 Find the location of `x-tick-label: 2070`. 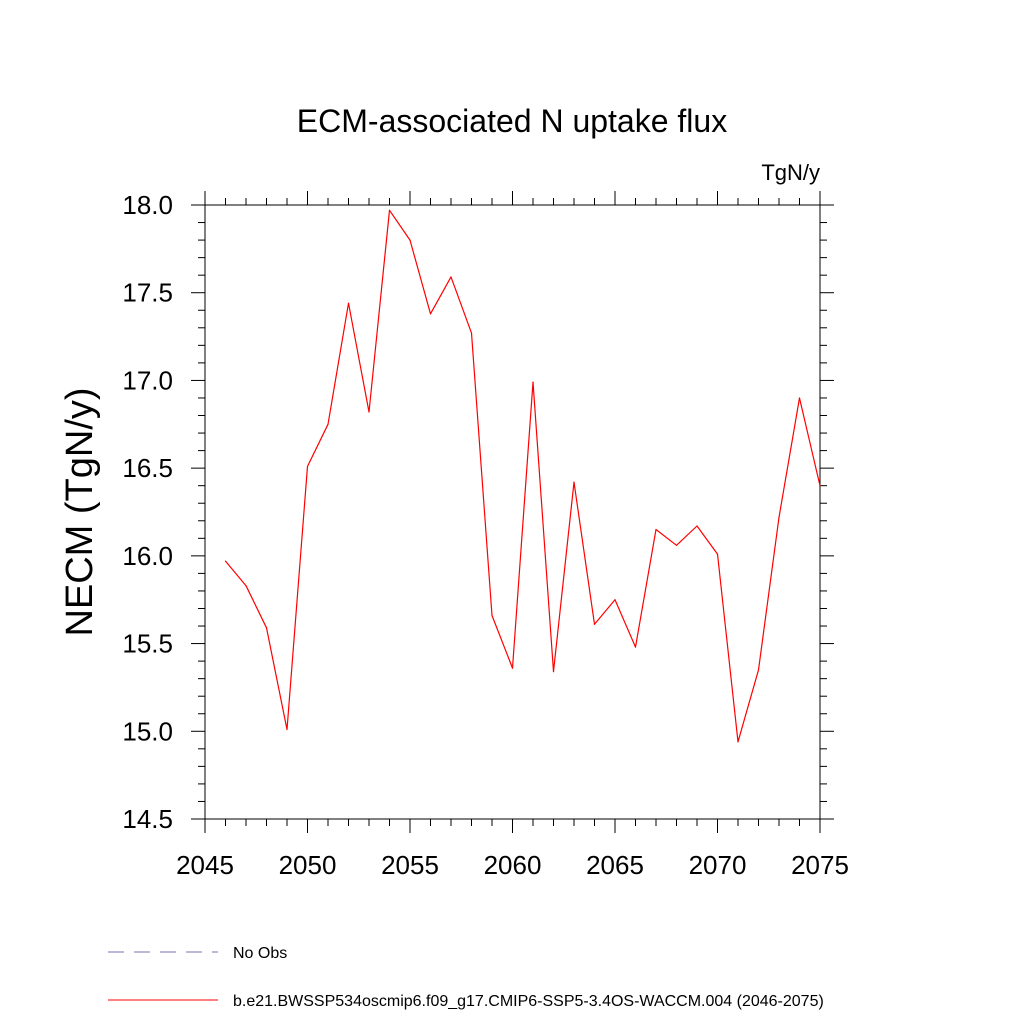

x-tick-label: 2070 is located at coordinates (718, 865).